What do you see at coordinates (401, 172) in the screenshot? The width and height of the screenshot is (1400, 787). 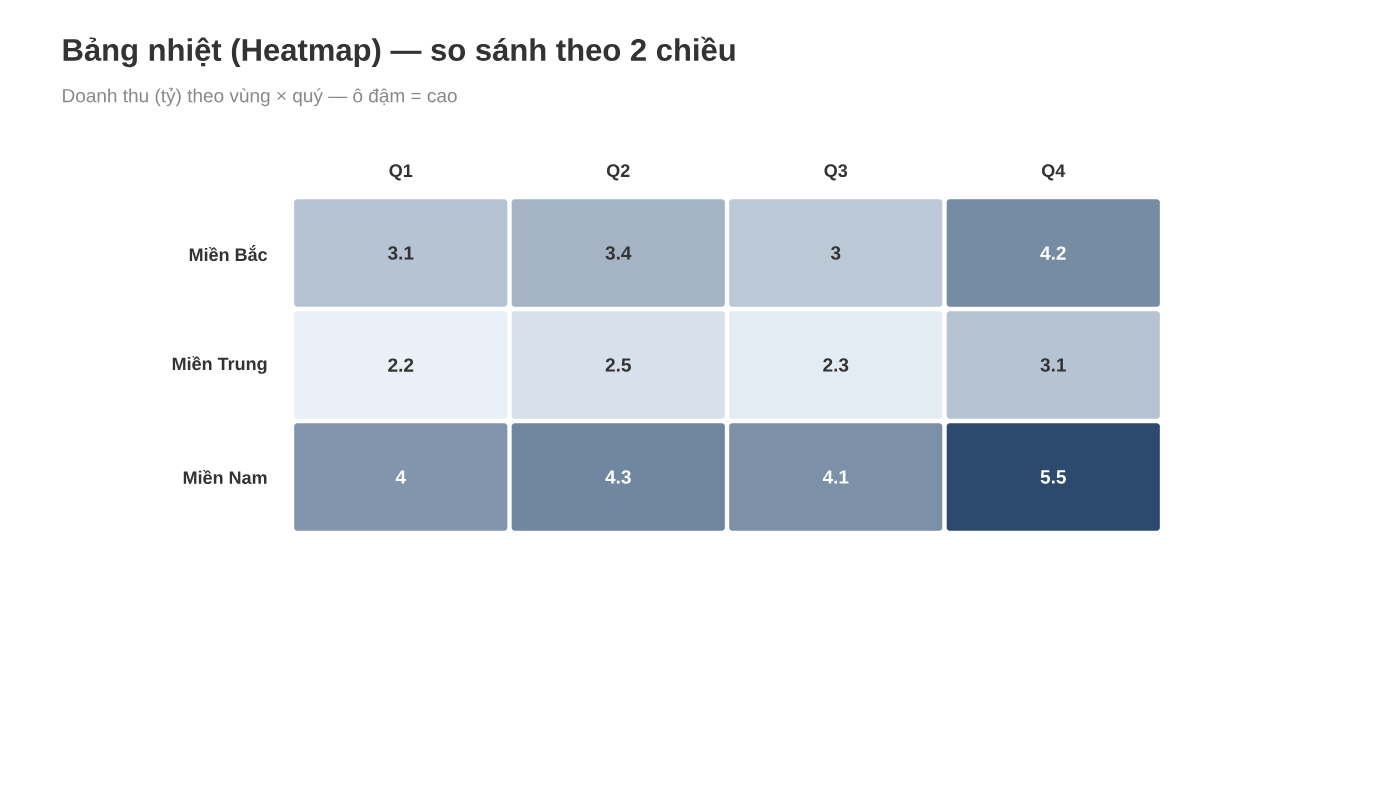 I see `x-tick-label: Q1` at bounding box center [401, 172].